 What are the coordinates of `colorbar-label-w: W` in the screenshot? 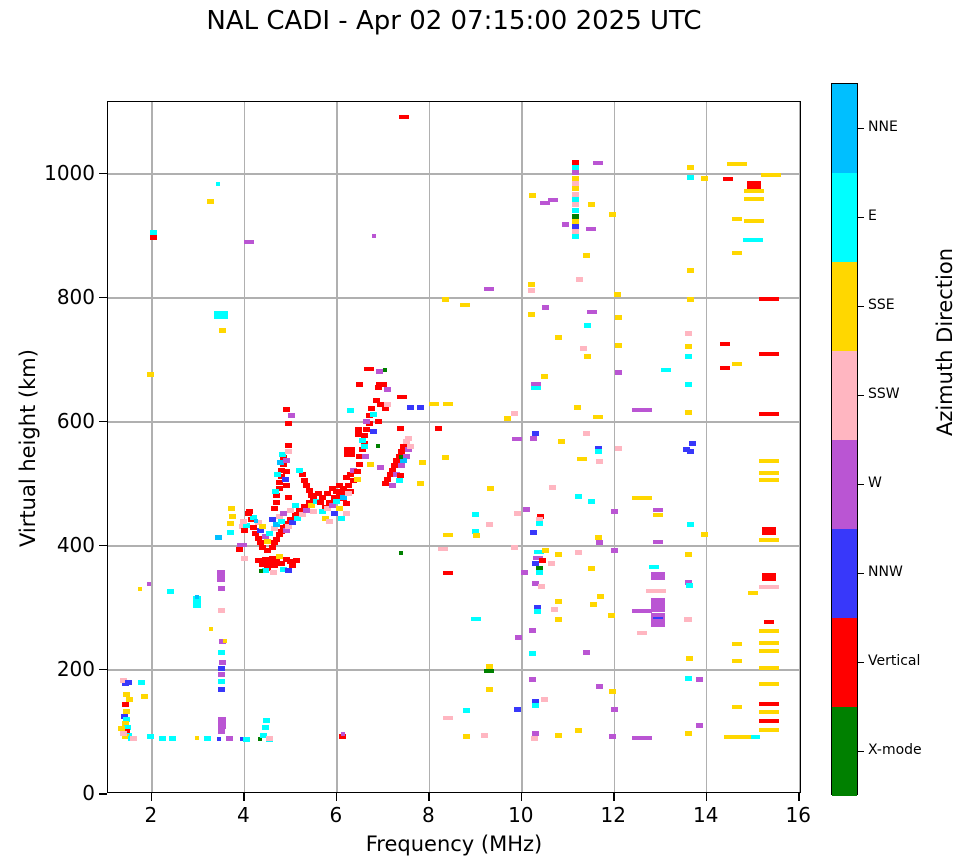 It's located at (875, 482).